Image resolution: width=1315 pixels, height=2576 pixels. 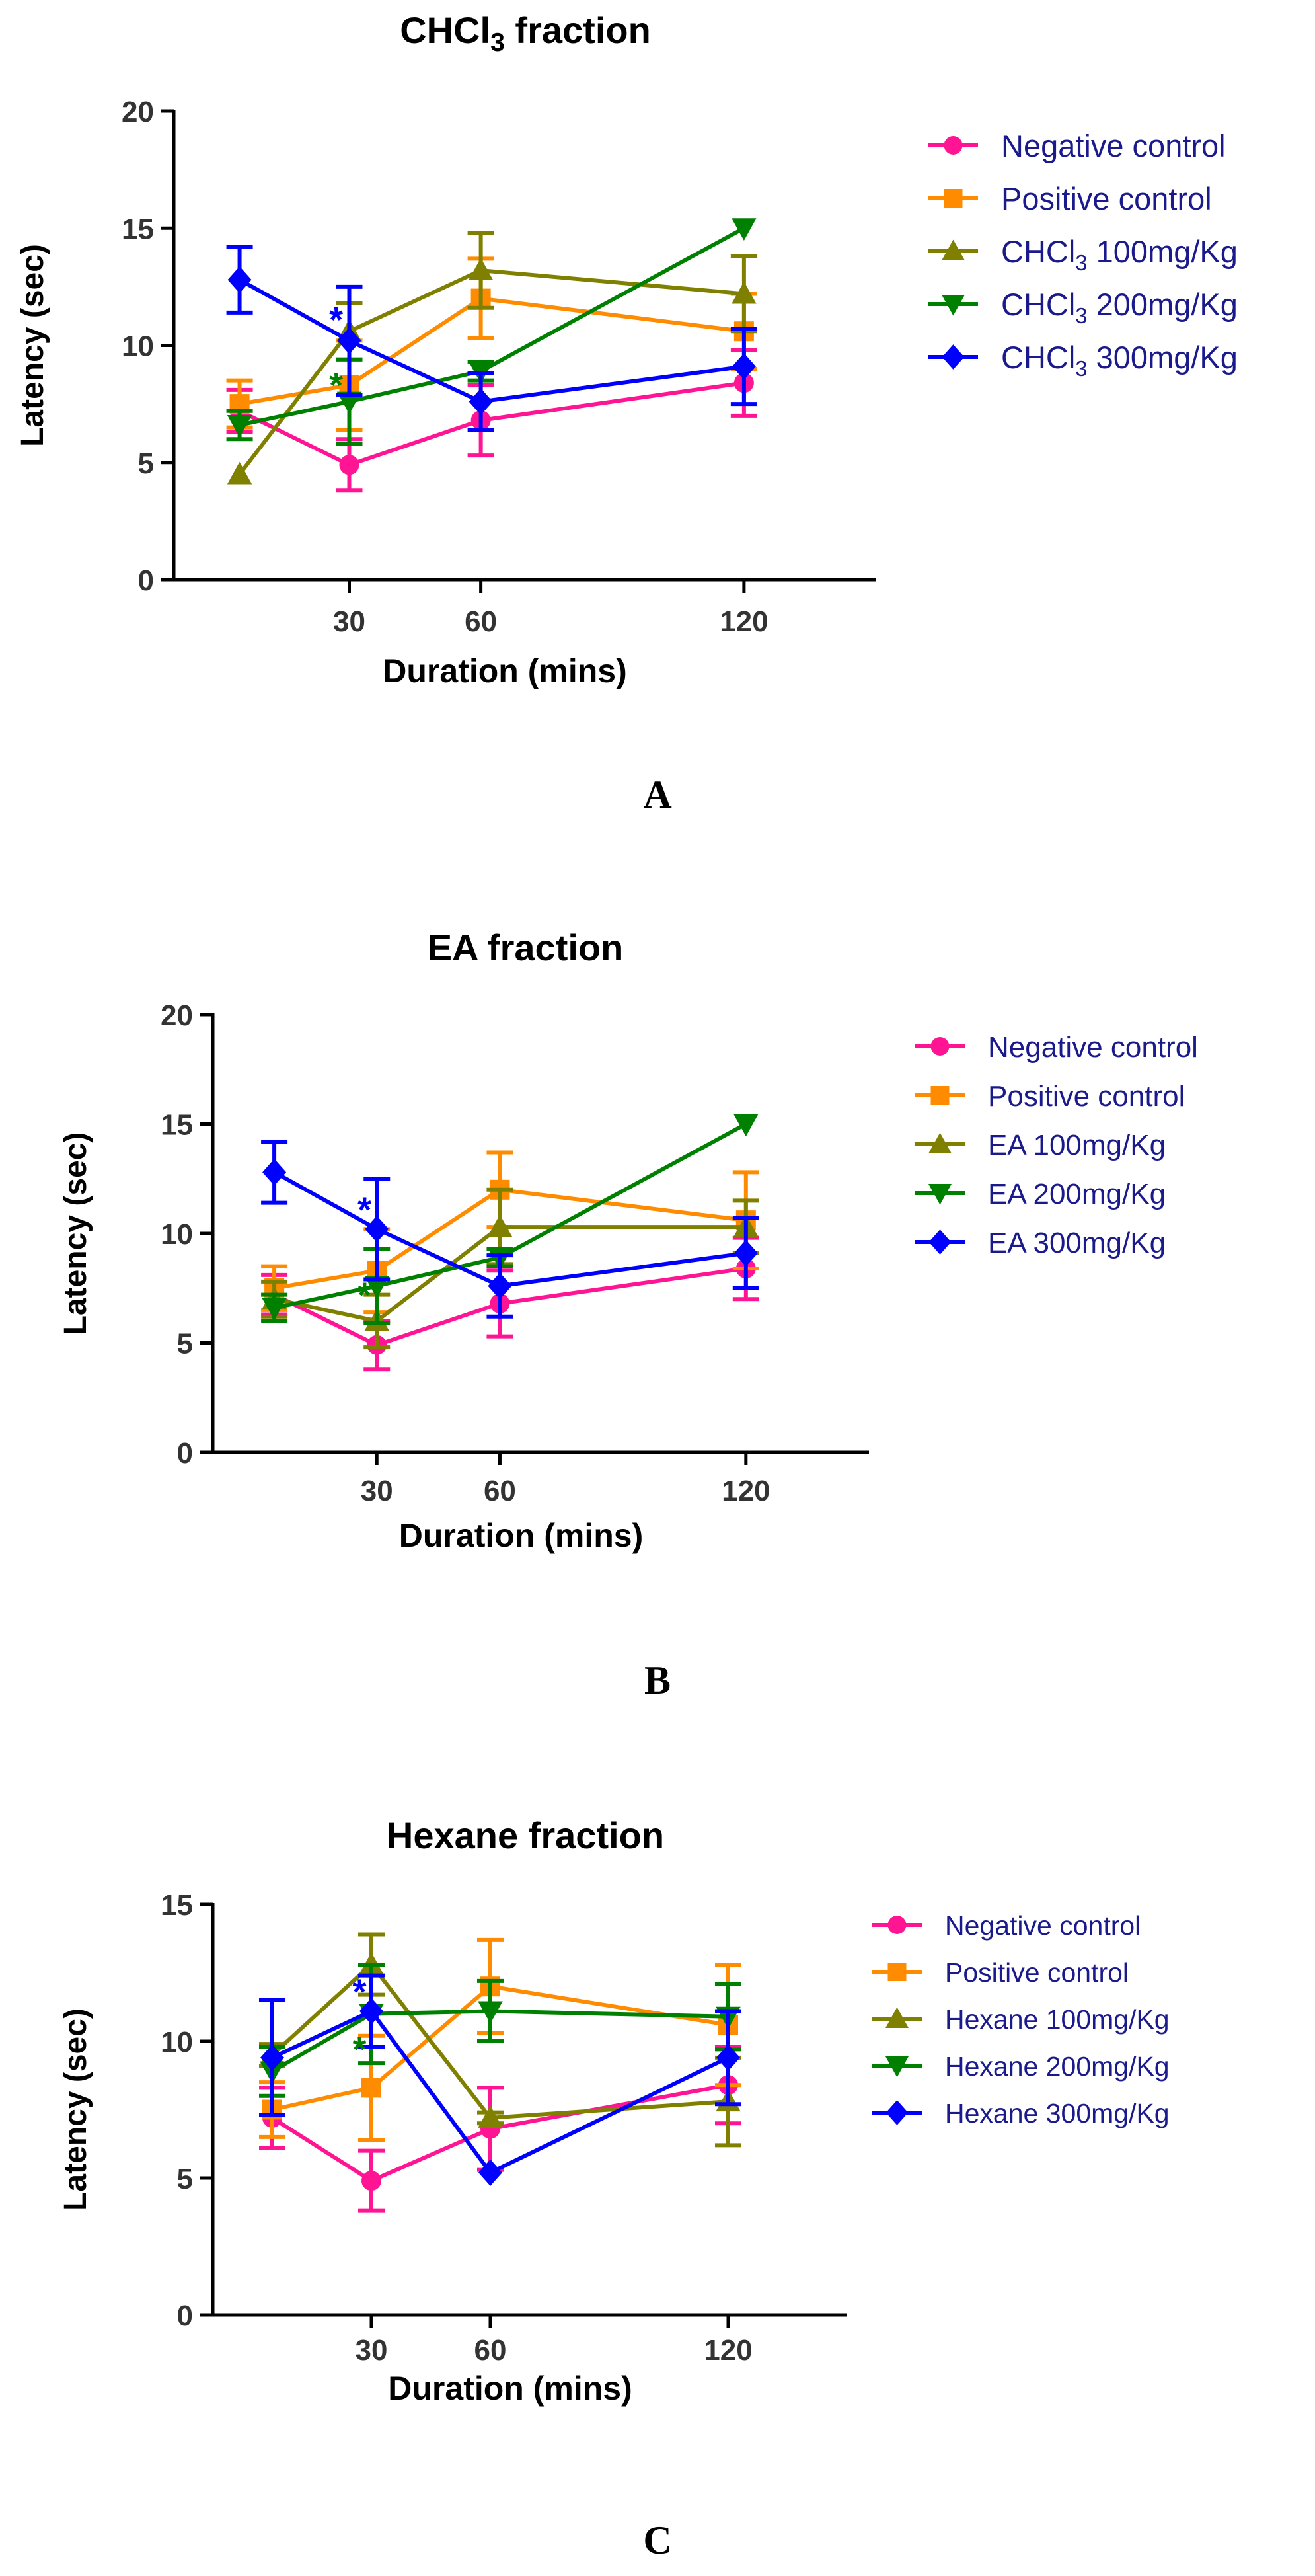 I want to click on series-ea-200mg-kg, so click(x=510, y=1219).